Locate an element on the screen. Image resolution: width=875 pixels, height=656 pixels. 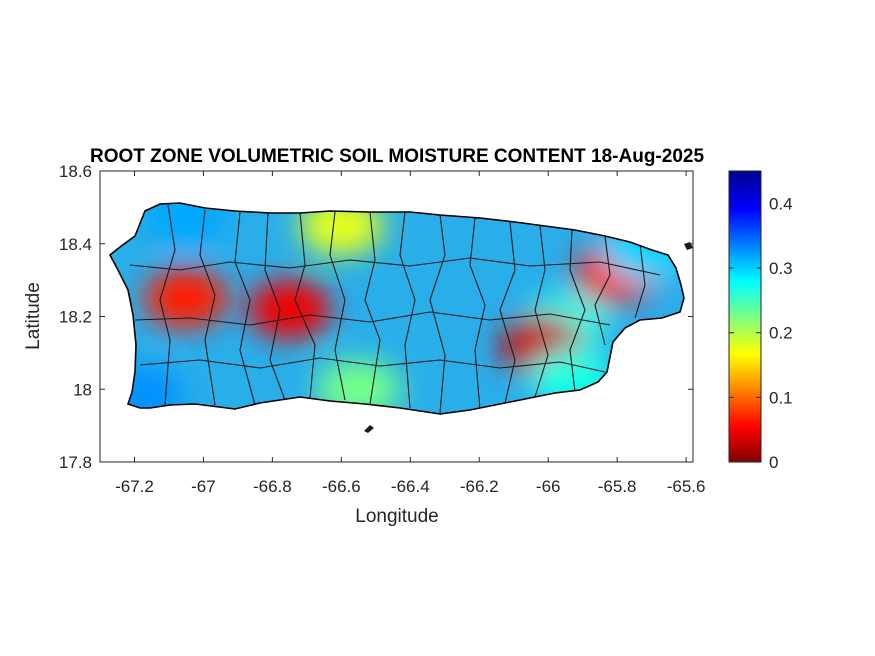
colorbar-tick-label: 0.1 is located at coordinates (781, 397).